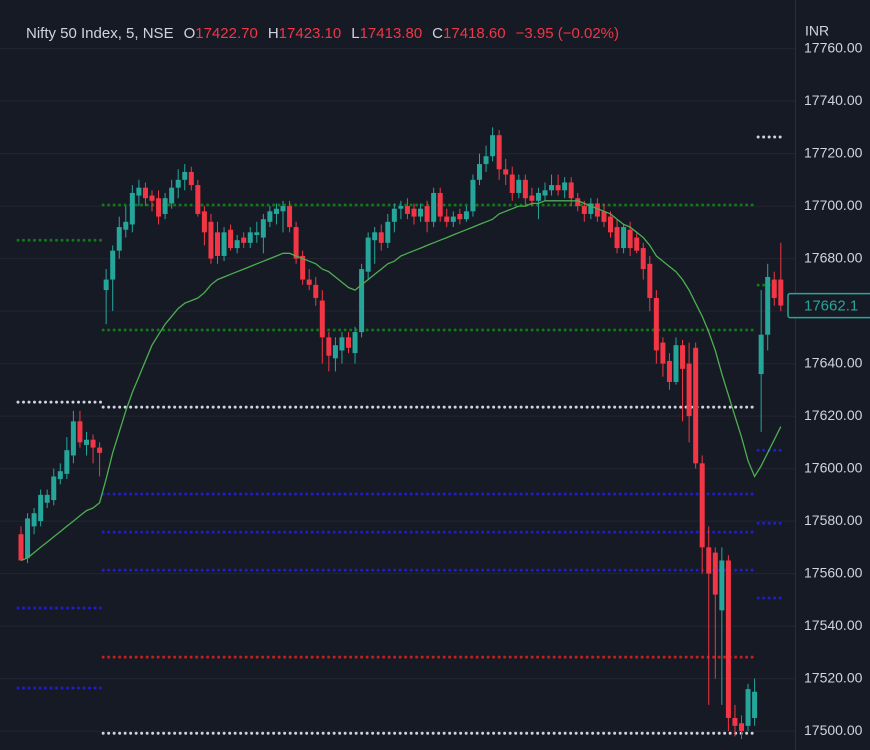  What do you see at coordinates (474, 33) in the screenshot?
I see `ohlc-value: 17418.60` at bounding box center [474, 33].